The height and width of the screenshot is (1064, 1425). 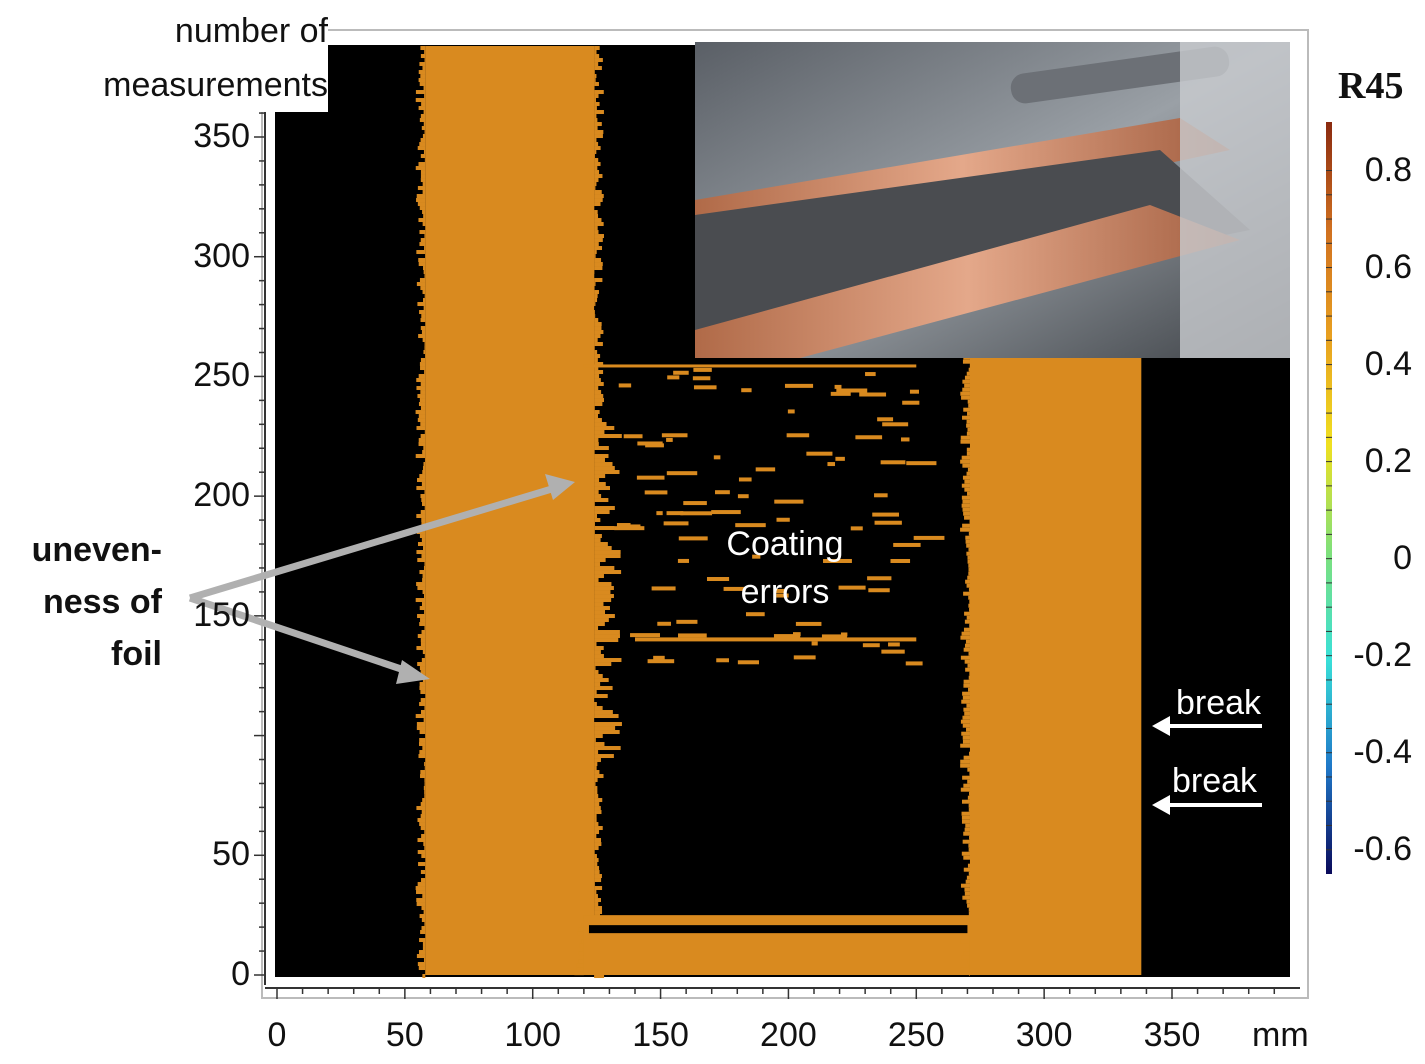 What do you see at coordinates (96, 550) in the screenshot?
I see `annotation-line: uneven-` at bounding box center [96, 550].